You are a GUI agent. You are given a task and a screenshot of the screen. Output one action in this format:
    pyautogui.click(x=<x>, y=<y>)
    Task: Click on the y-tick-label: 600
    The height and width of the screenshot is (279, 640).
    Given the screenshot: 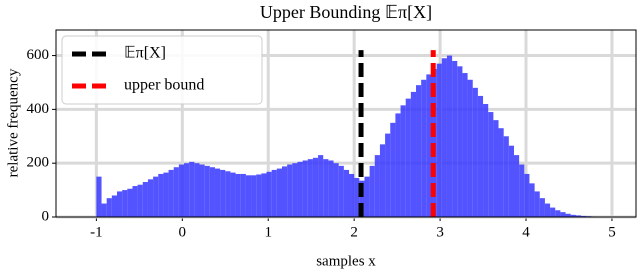 What is the action you would take?
    pyautogui.click(x=38, y=55)
    